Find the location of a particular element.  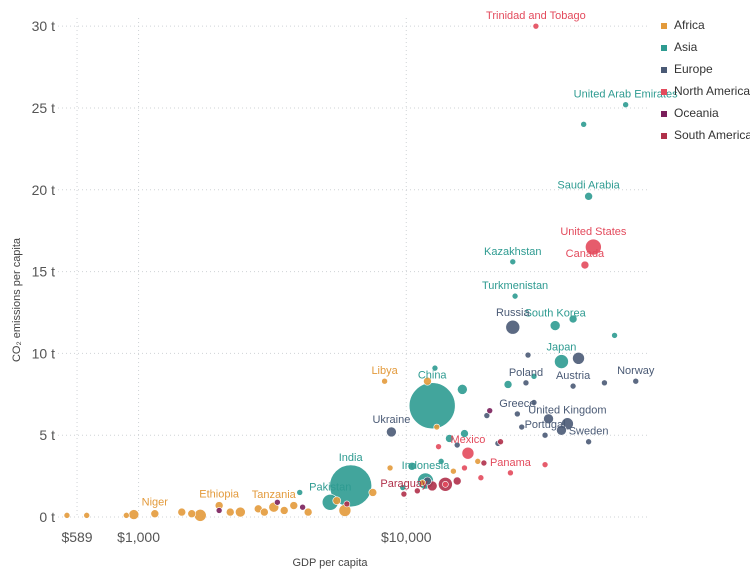

point-label: Poland is located at coordinates (526, 373).